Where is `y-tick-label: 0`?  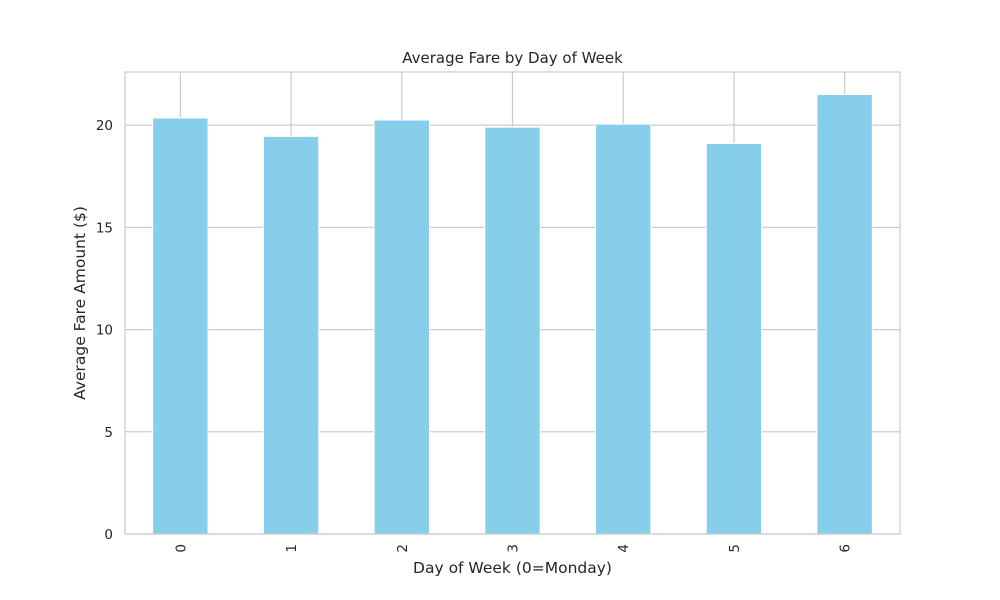 y-tick-label: 0 is located at coordinates (108, 535).